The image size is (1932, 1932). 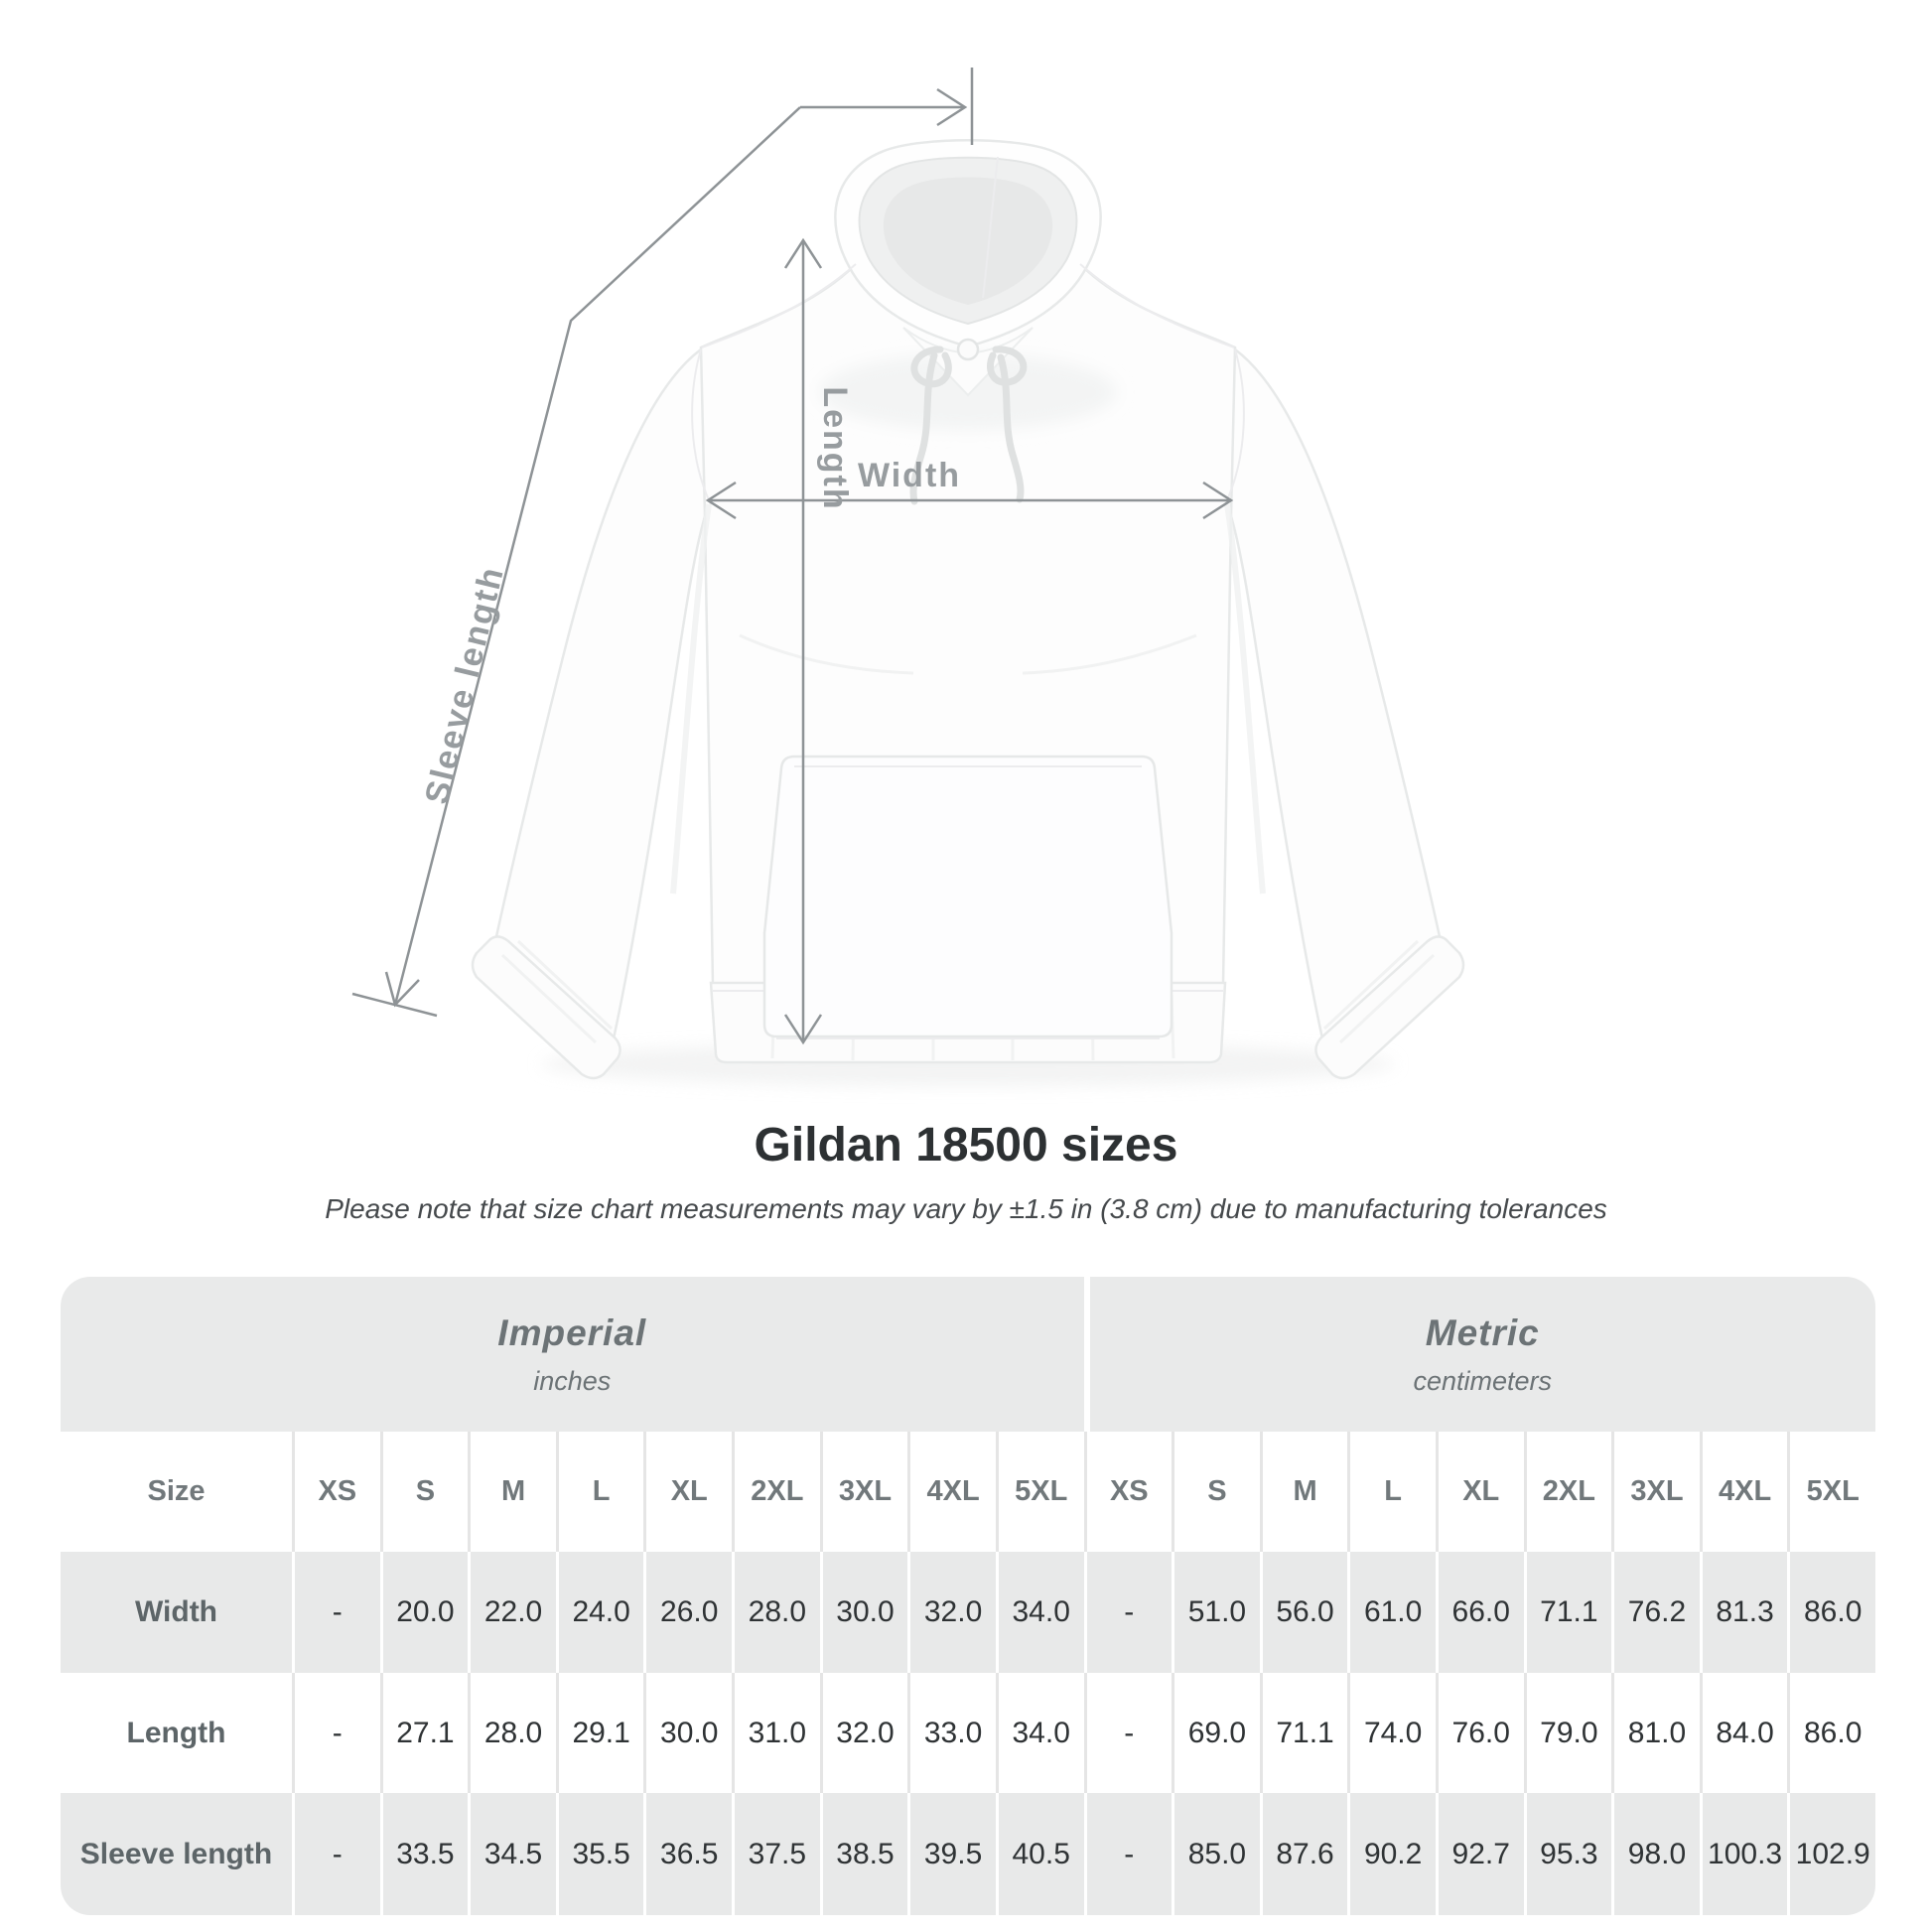 I want to click on measurement-value: 56.0, so click(x=1303, y=1613).